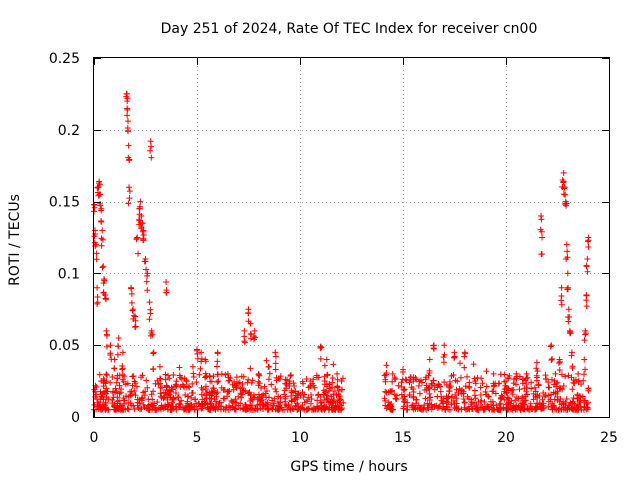 The height and width of the screenshot is (480, 640). I want to click on y-tick-label: 0.1, so click(69, 274).